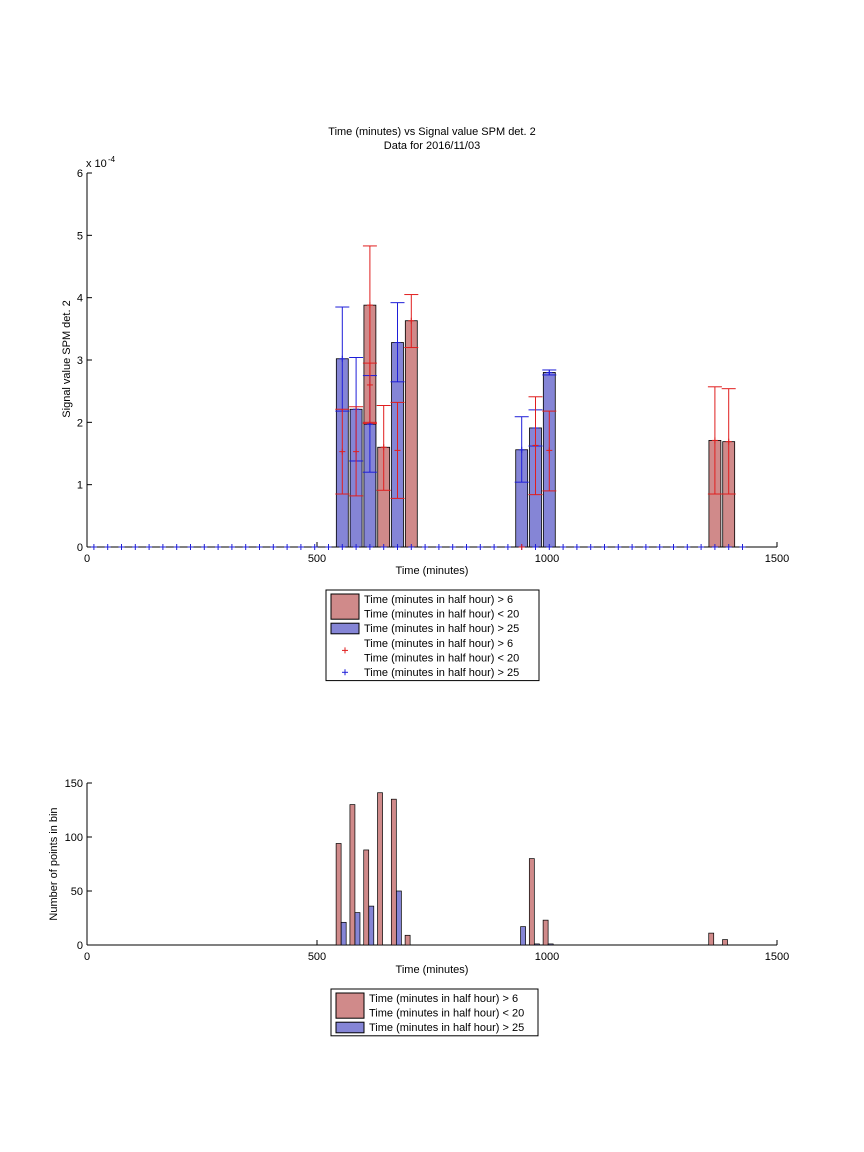 This screenshot has height=1152, width=864. What do you see at coordinates (112, 159) in the screenshot?
I see `chart1-exponent-power: -4` at bounding box center [112, 159].